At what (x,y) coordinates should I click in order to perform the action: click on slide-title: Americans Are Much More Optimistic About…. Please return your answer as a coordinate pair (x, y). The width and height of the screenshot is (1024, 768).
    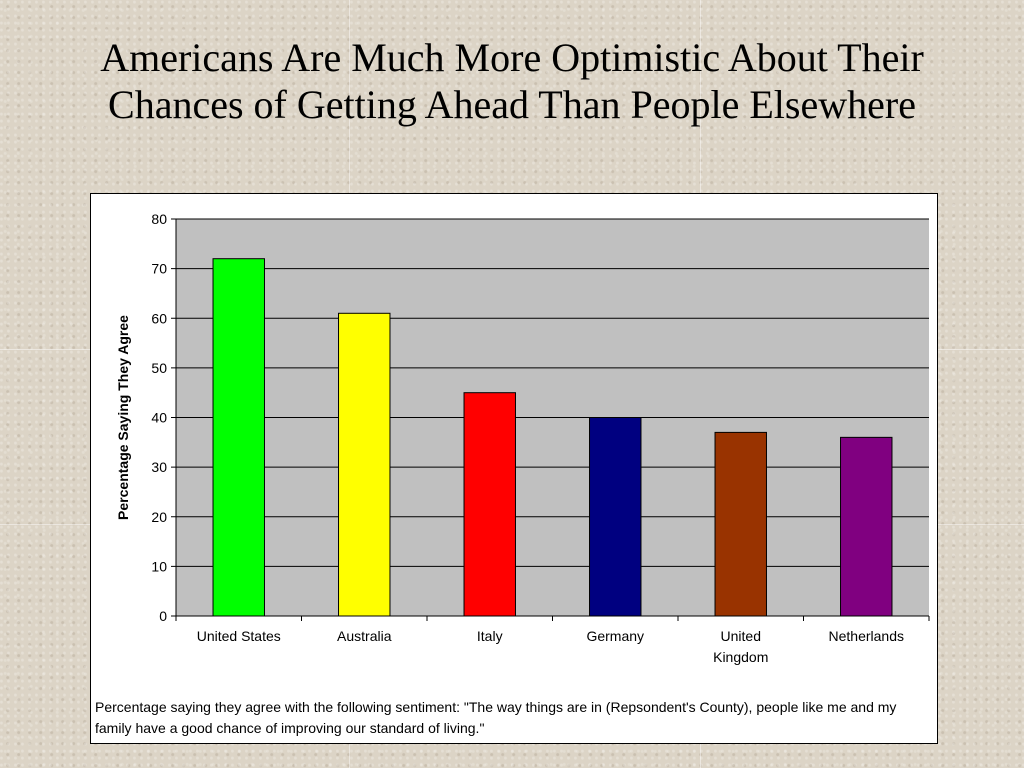
    Looking at the image, I should click on (512, 81).